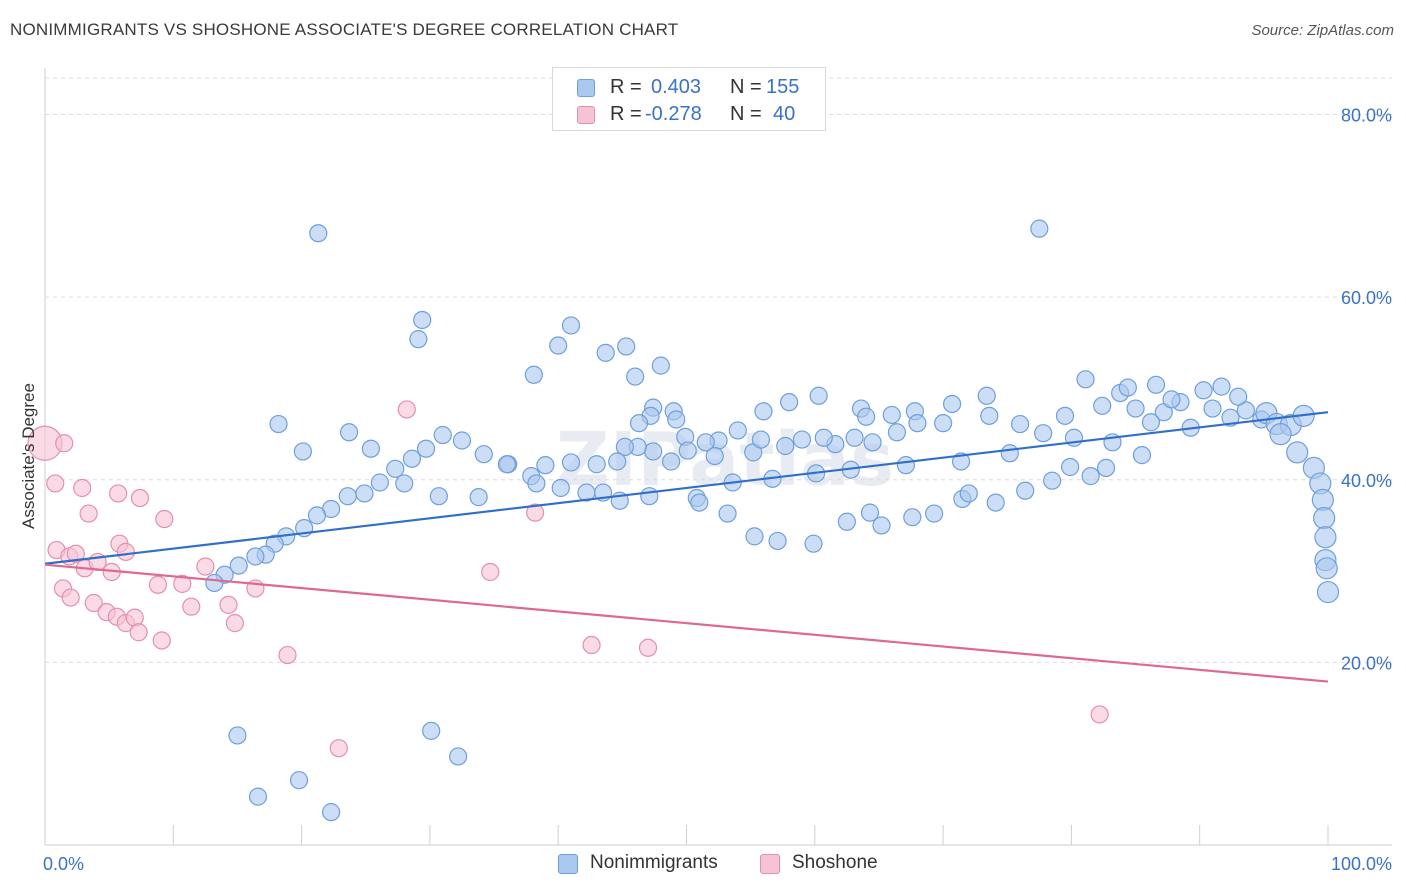  I want to click on y-tick-label: 40.0%, so click(1366, 481).